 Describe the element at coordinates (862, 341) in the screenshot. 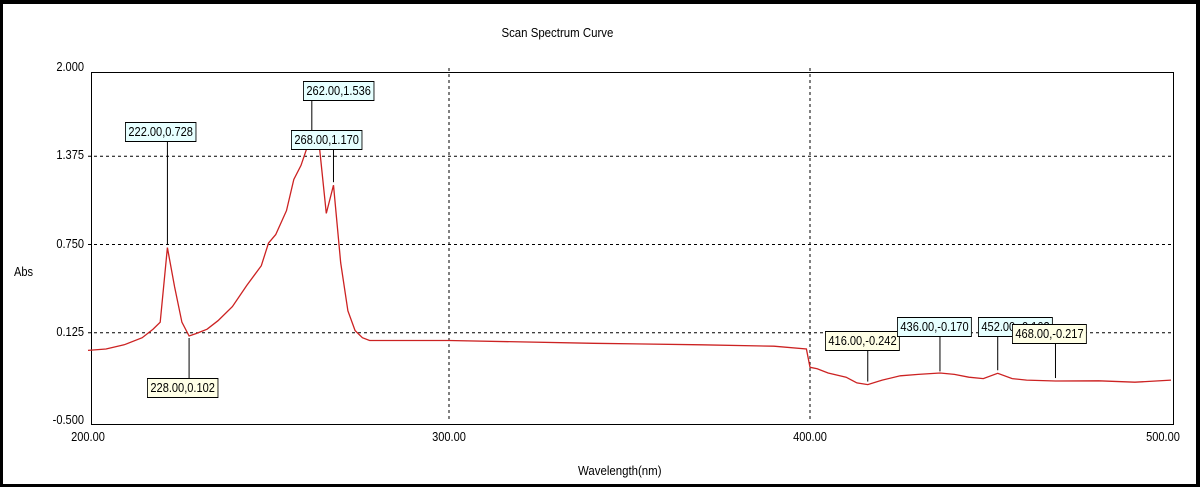

I see `peak-annotation: 416.00,-0.242` at that location.